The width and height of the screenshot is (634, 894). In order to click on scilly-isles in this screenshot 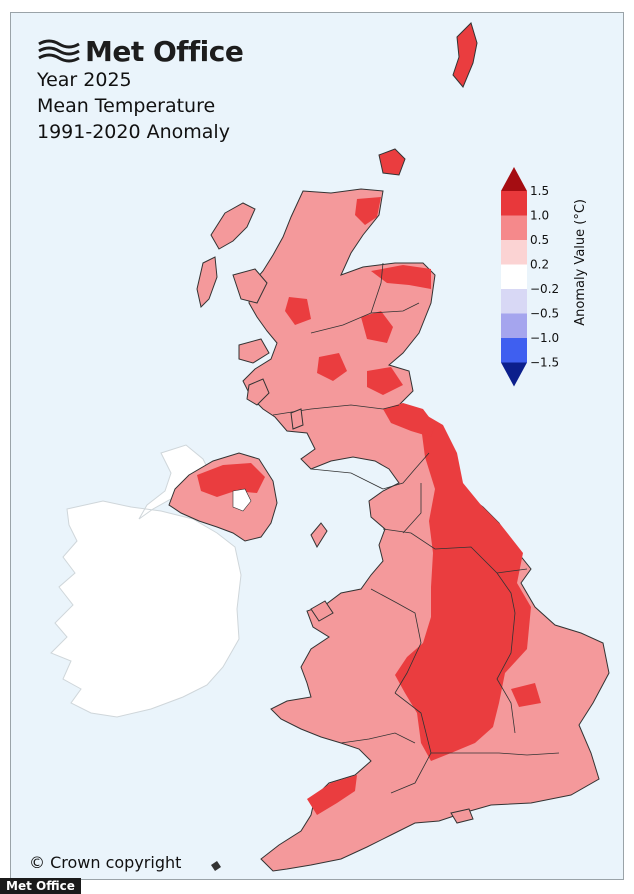, I will do `click(216, 866)`.